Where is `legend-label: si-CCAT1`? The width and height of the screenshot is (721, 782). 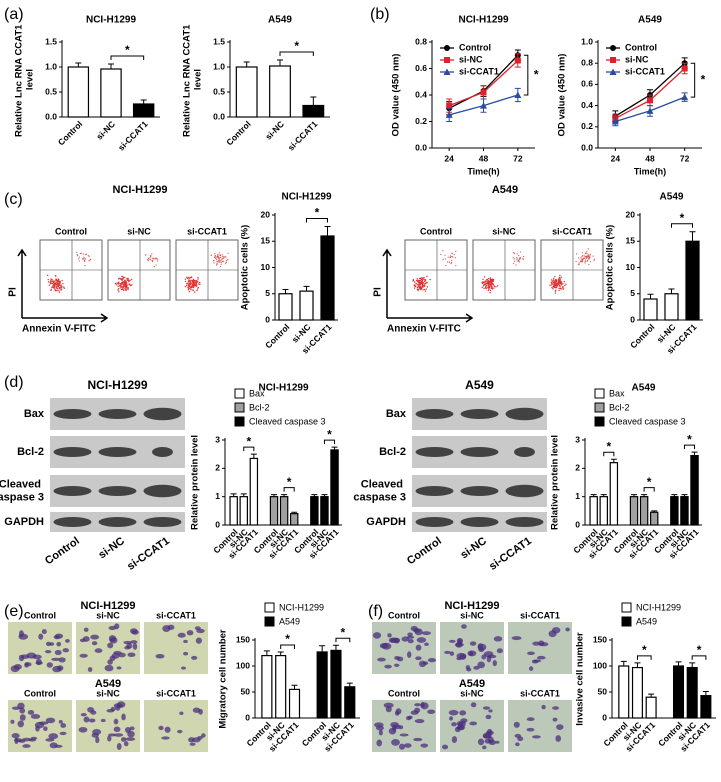
legend-label: si-CCAT1 is located at coordinates (479, 71).